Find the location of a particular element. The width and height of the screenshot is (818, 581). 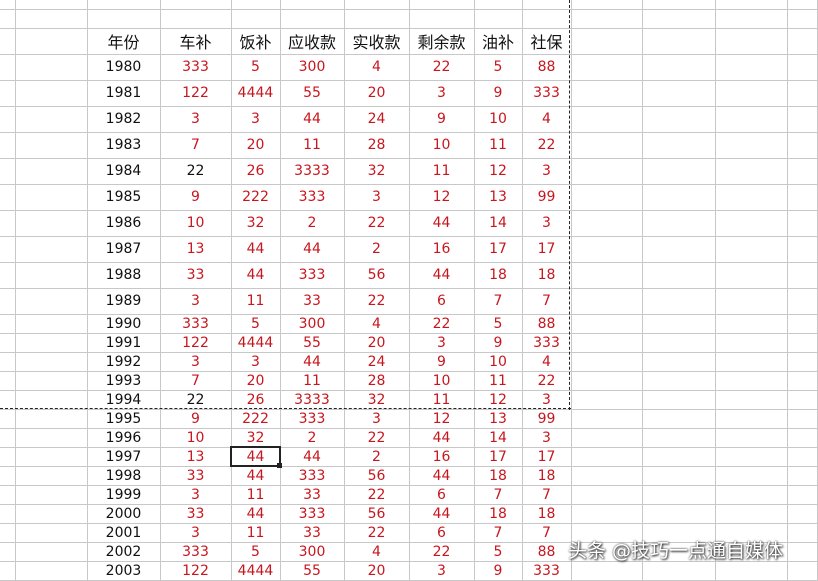

year-cell: 1983 is located at coordinates (124, 145).